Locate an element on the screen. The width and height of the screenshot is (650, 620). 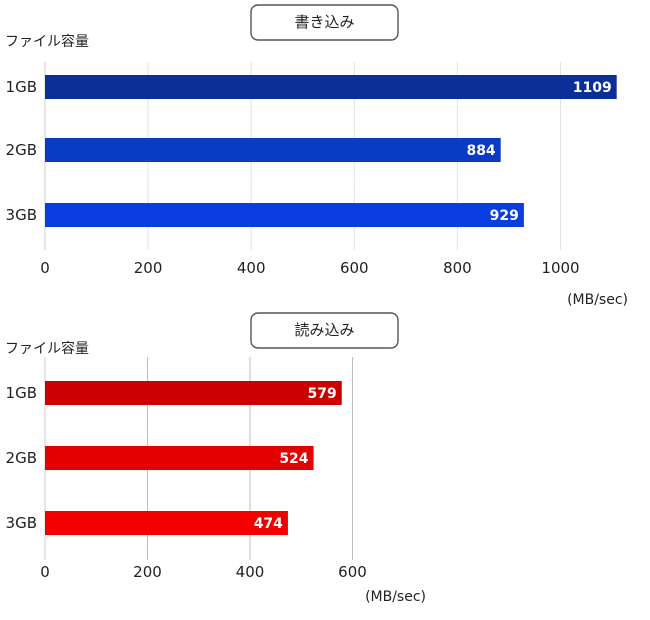
write-tick-labels: 0 200 400 600 800 1000 is located at coordinates (309, 268).